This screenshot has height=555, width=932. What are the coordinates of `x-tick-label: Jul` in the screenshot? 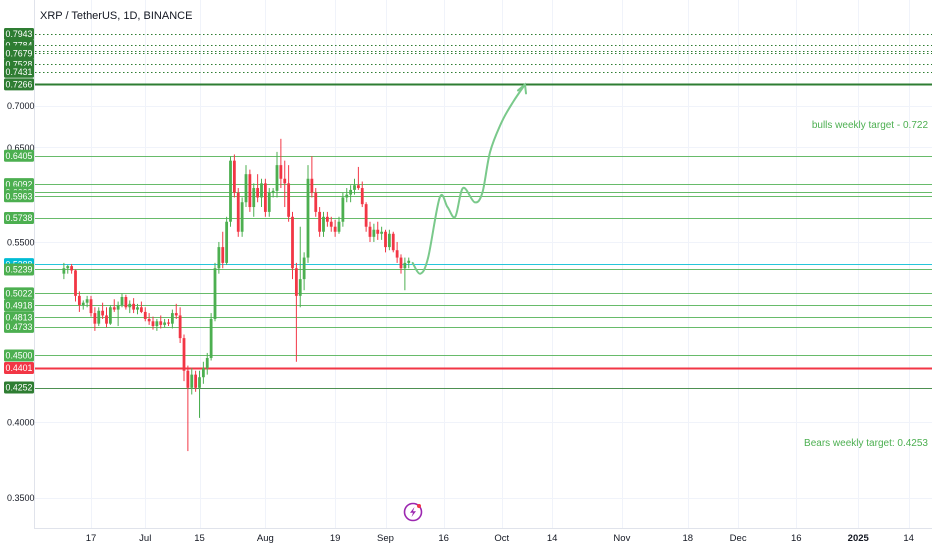 It's located at (145, 538).